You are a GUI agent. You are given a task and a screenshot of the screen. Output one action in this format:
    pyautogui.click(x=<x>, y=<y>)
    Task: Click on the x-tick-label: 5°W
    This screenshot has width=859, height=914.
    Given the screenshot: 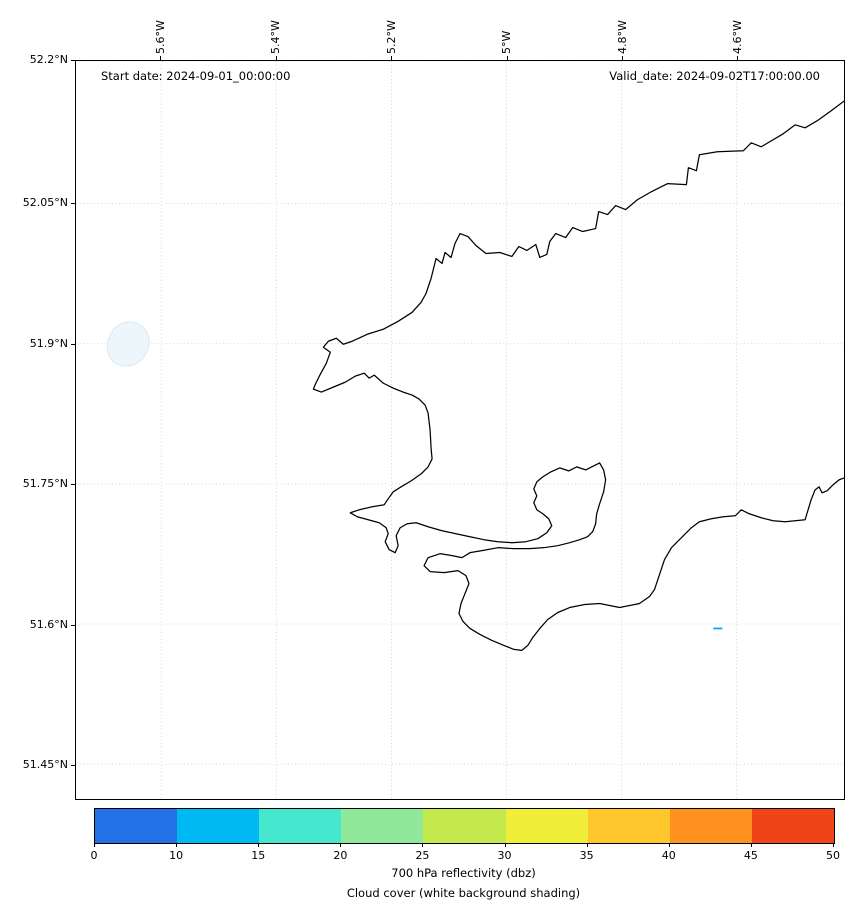 What is the action you would take?
    pyautogui.click(x=507, y=42)
    